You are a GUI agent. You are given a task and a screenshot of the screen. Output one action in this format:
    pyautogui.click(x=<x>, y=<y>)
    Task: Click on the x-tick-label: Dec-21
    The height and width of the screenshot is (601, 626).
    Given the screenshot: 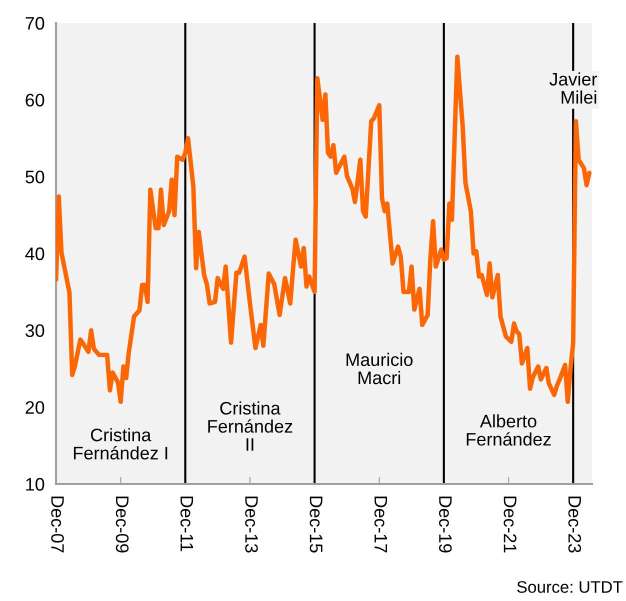 What is the action you would take?
    pyautogui.click(x=510, y=524)
    